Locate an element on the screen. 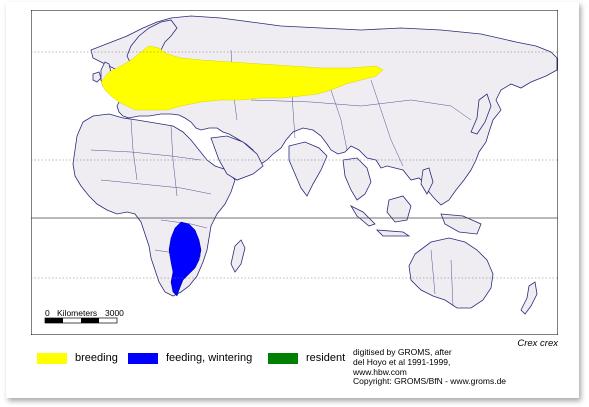 The image size is (589, 407). scale-zero: 0 is located at coordinates (47, 313).